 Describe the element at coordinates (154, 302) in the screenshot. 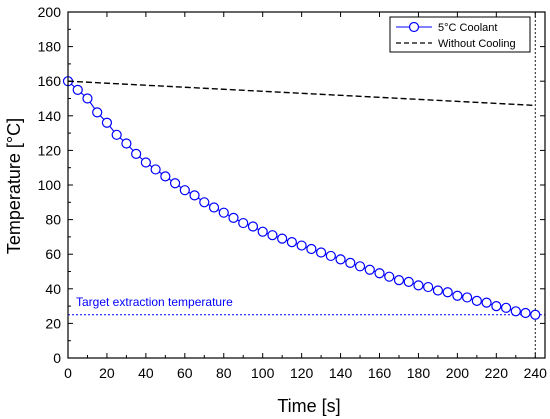

I see `target-temperature-annotation: Target extraction temperature` at that location.